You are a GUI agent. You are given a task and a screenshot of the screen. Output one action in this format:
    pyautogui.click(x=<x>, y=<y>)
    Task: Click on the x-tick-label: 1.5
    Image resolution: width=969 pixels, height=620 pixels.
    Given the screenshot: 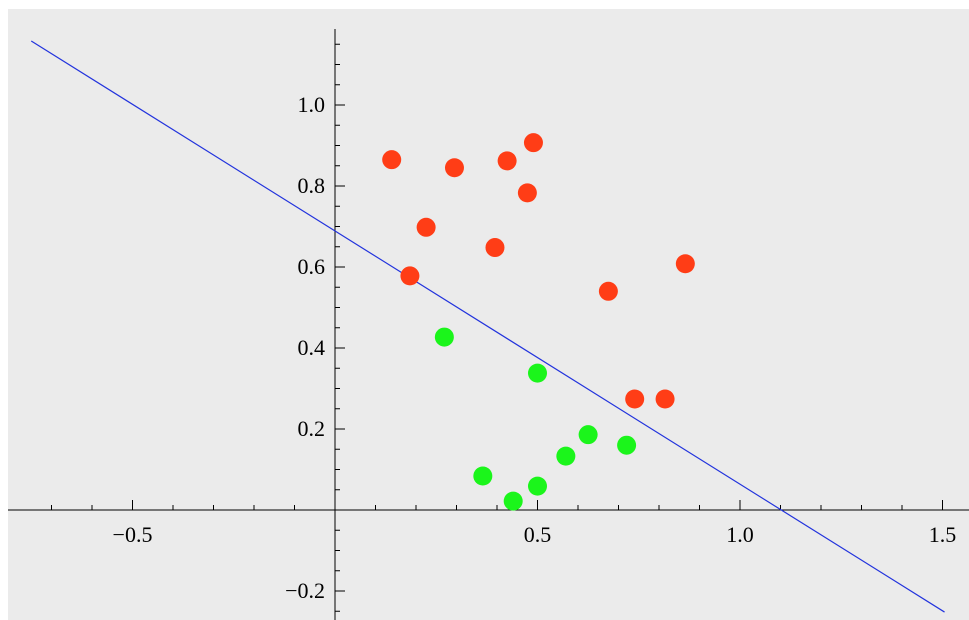 What is the action you would take?
    pyautogui.click(x=943, y=534)
    